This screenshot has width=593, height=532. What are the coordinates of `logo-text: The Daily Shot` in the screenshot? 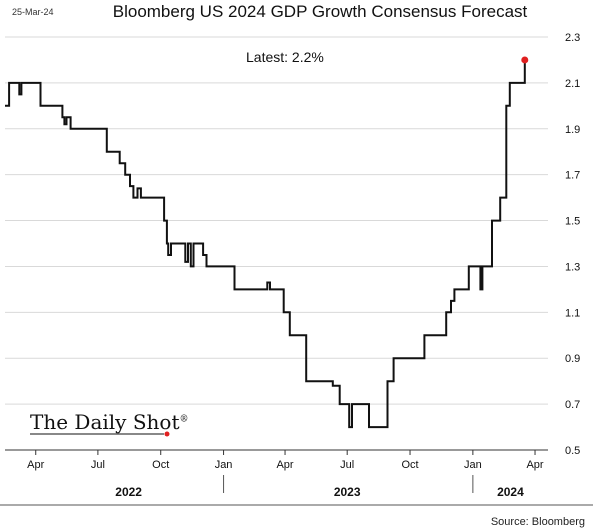 It's located at (105, 422).